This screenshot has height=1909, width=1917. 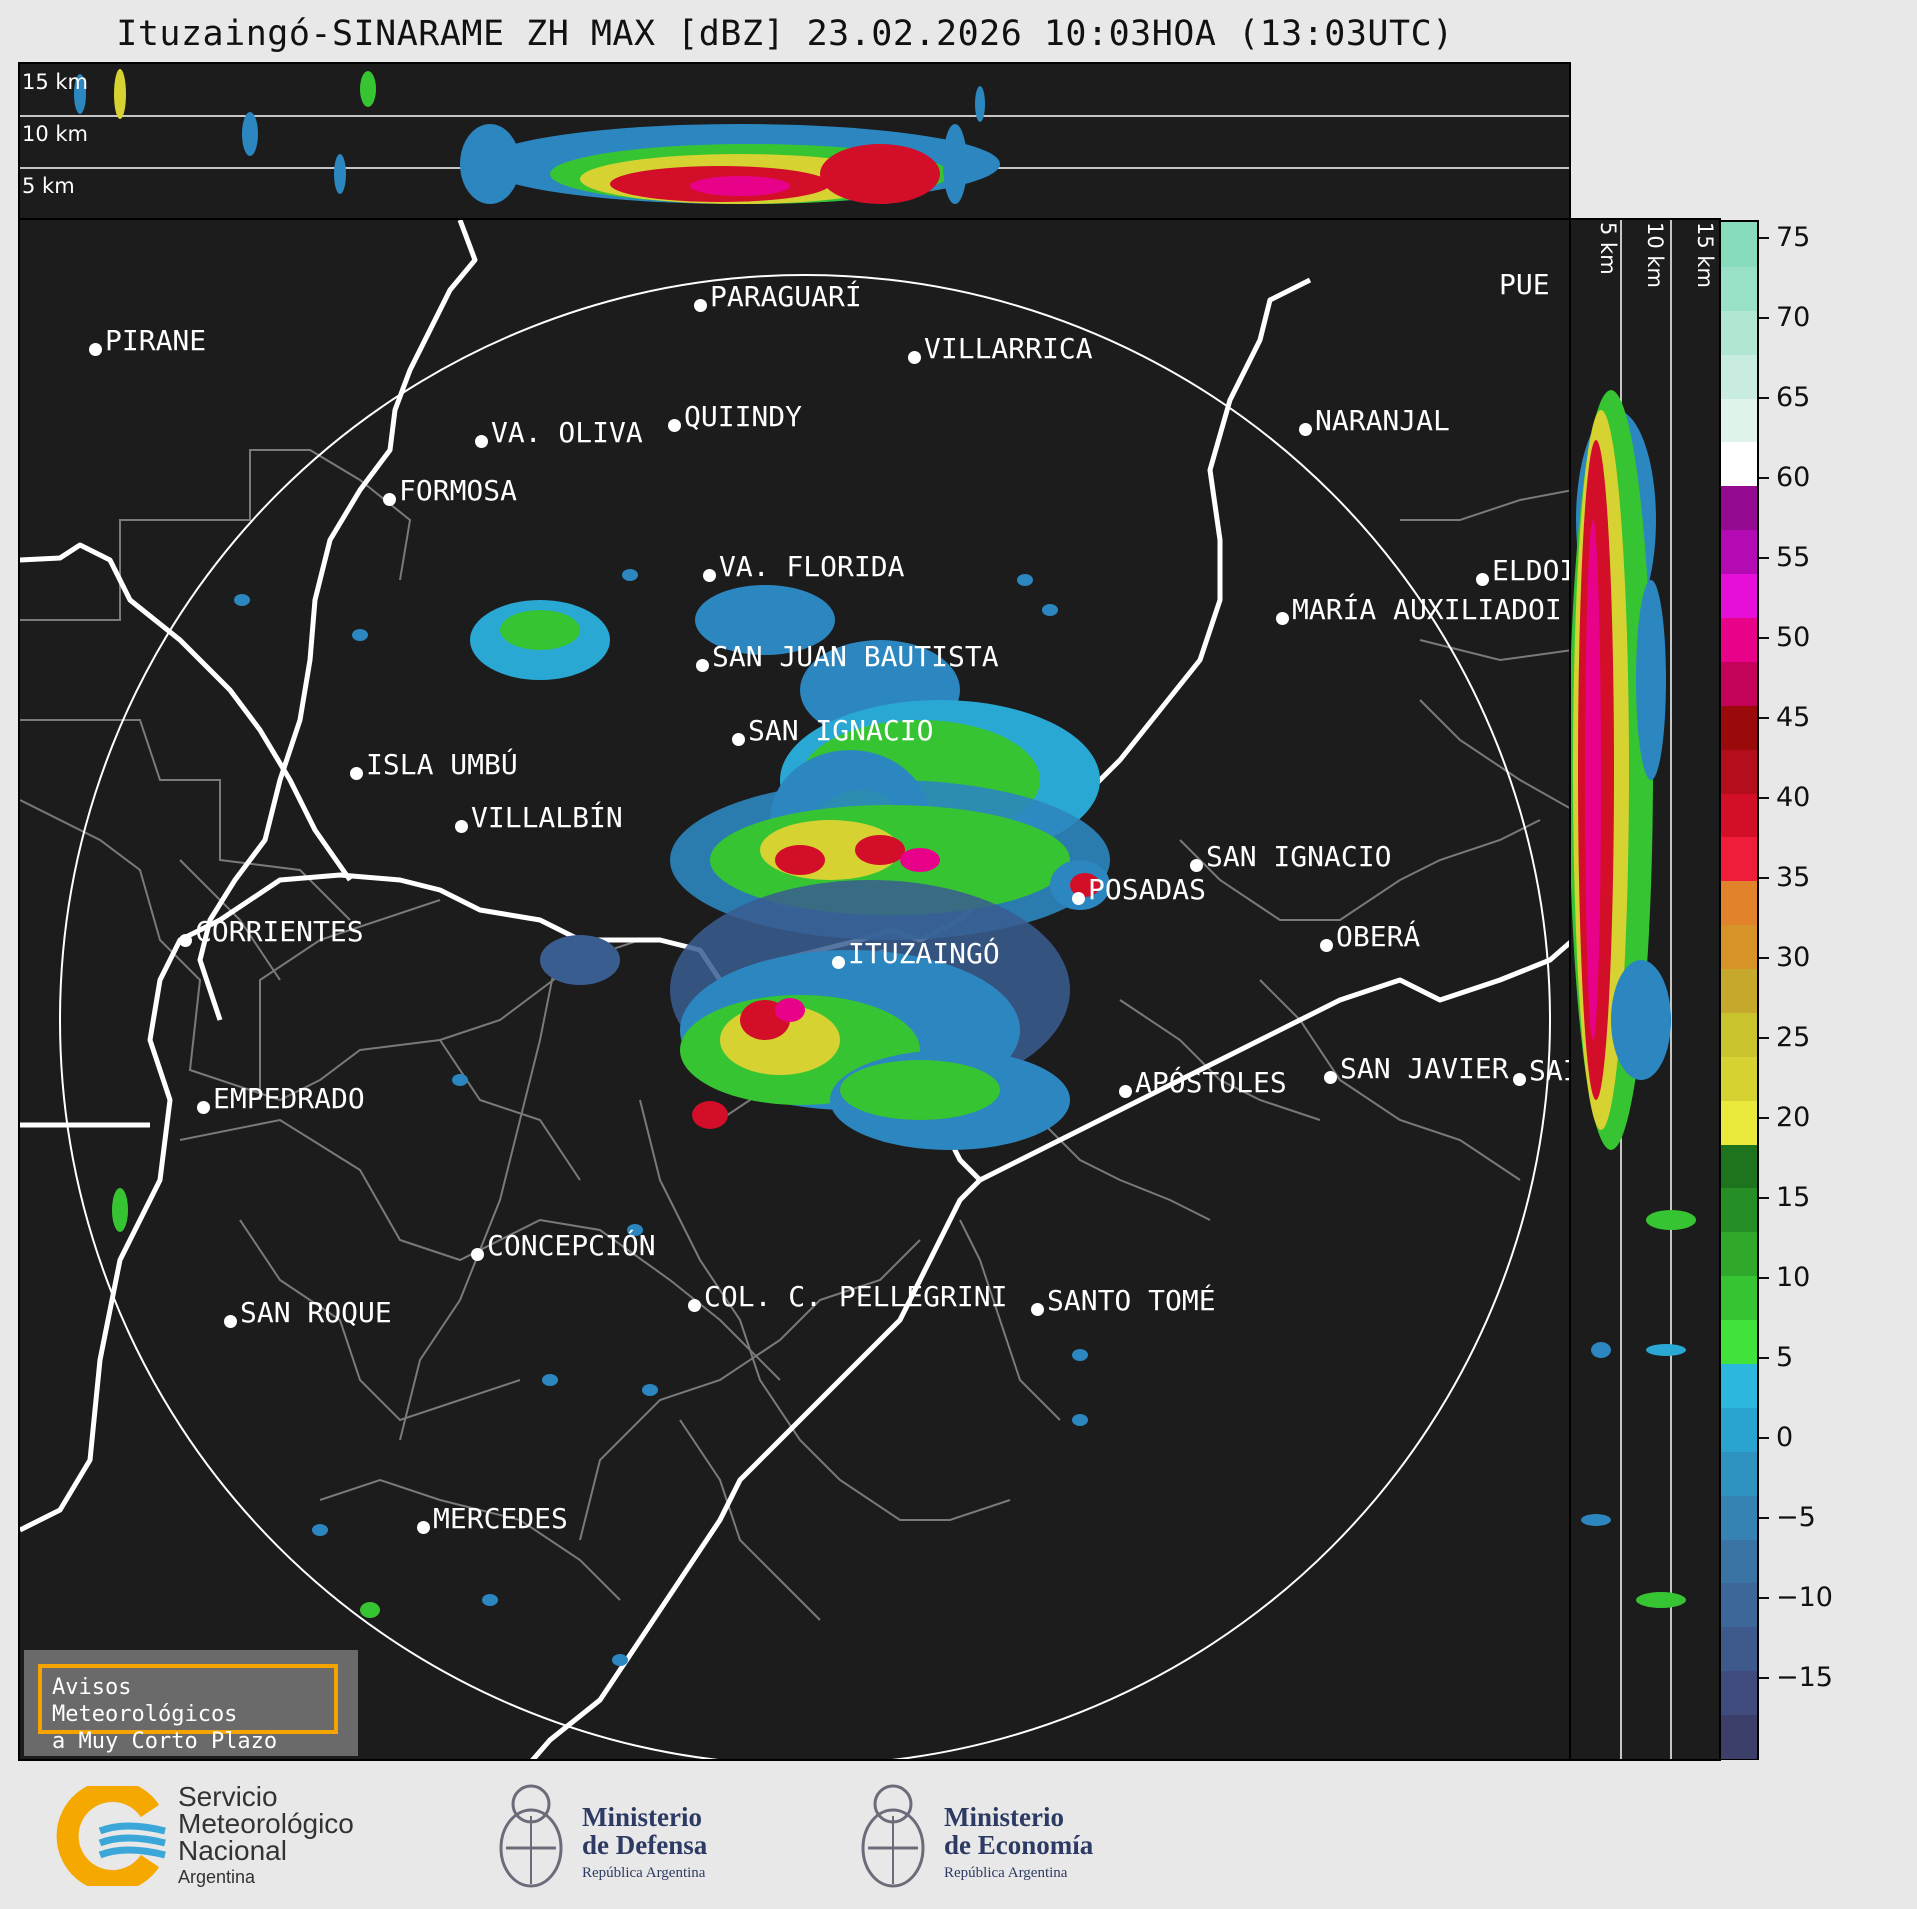 What do you see at coordinates (1705, 255) in the screenshot?
I see `side-height-label: 15 km` at bounding box center [1705, 255].